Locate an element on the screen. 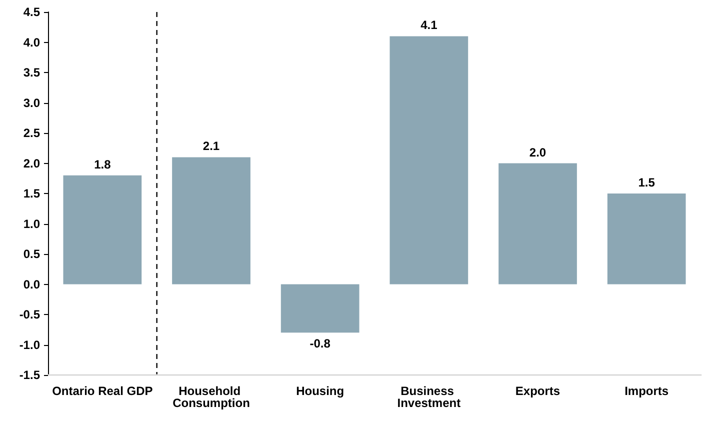 This screenshot has height=423, width=711. y-tick-label: -0.5 is located at coordinates (29, 315).